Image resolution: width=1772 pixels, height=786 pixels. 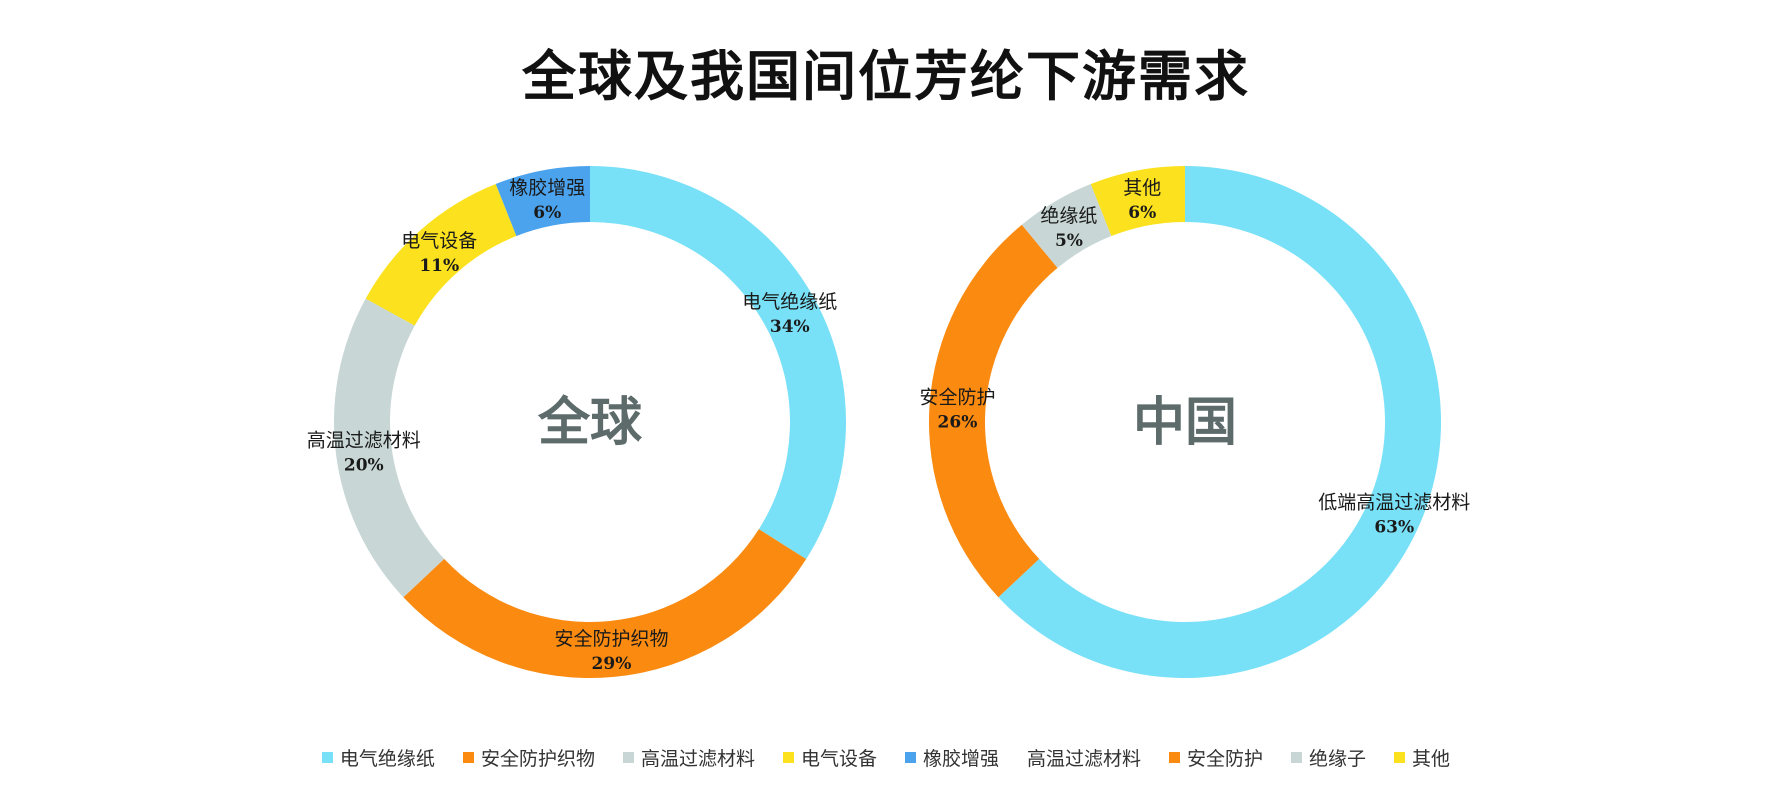 What do you see at coordinates (611, 639) in the screenshot?
I see `slice-label: 安全防护织物` at bounding box center [611, 639].